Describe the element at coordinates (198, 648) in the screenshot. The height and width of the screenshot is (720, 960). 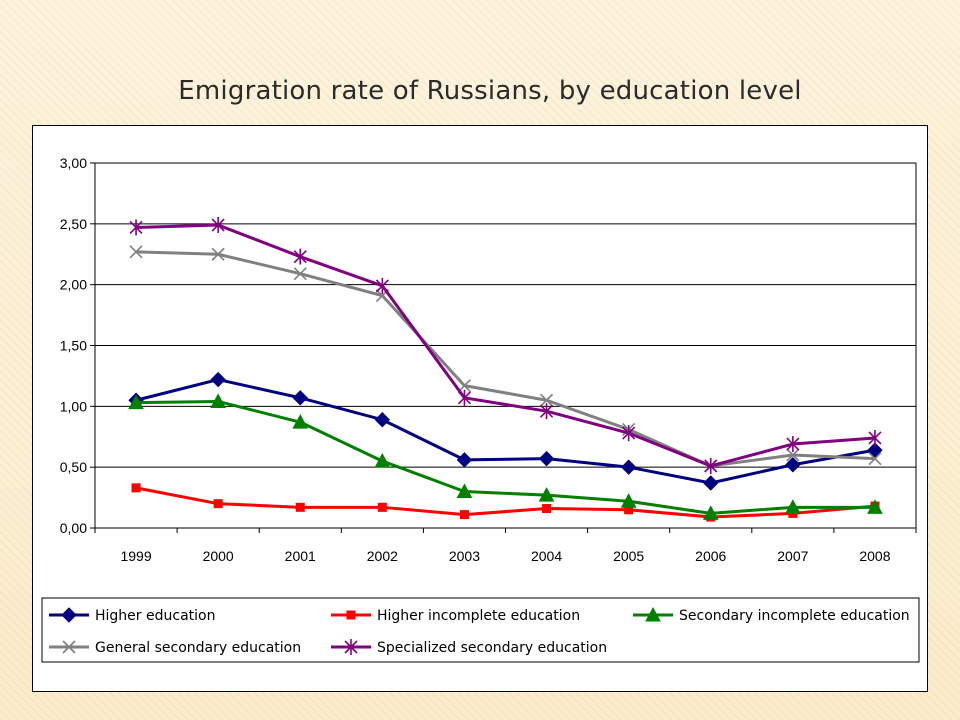
I see `legend-label: General secondary education` at that location.